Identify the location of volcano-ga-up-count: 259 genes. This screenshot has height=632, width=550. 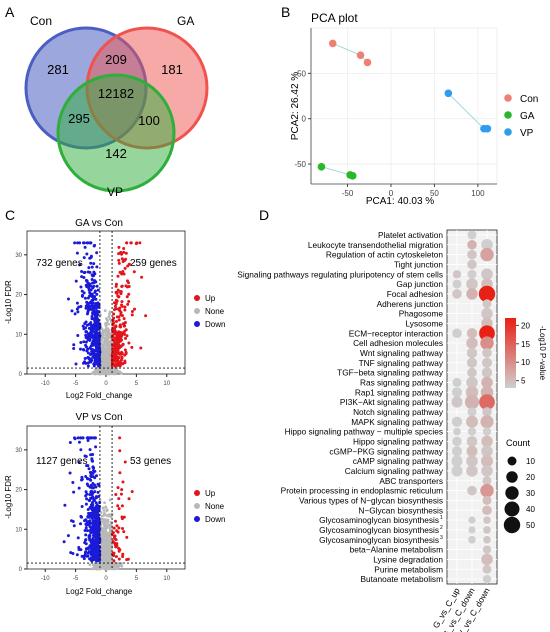
(153, 263).